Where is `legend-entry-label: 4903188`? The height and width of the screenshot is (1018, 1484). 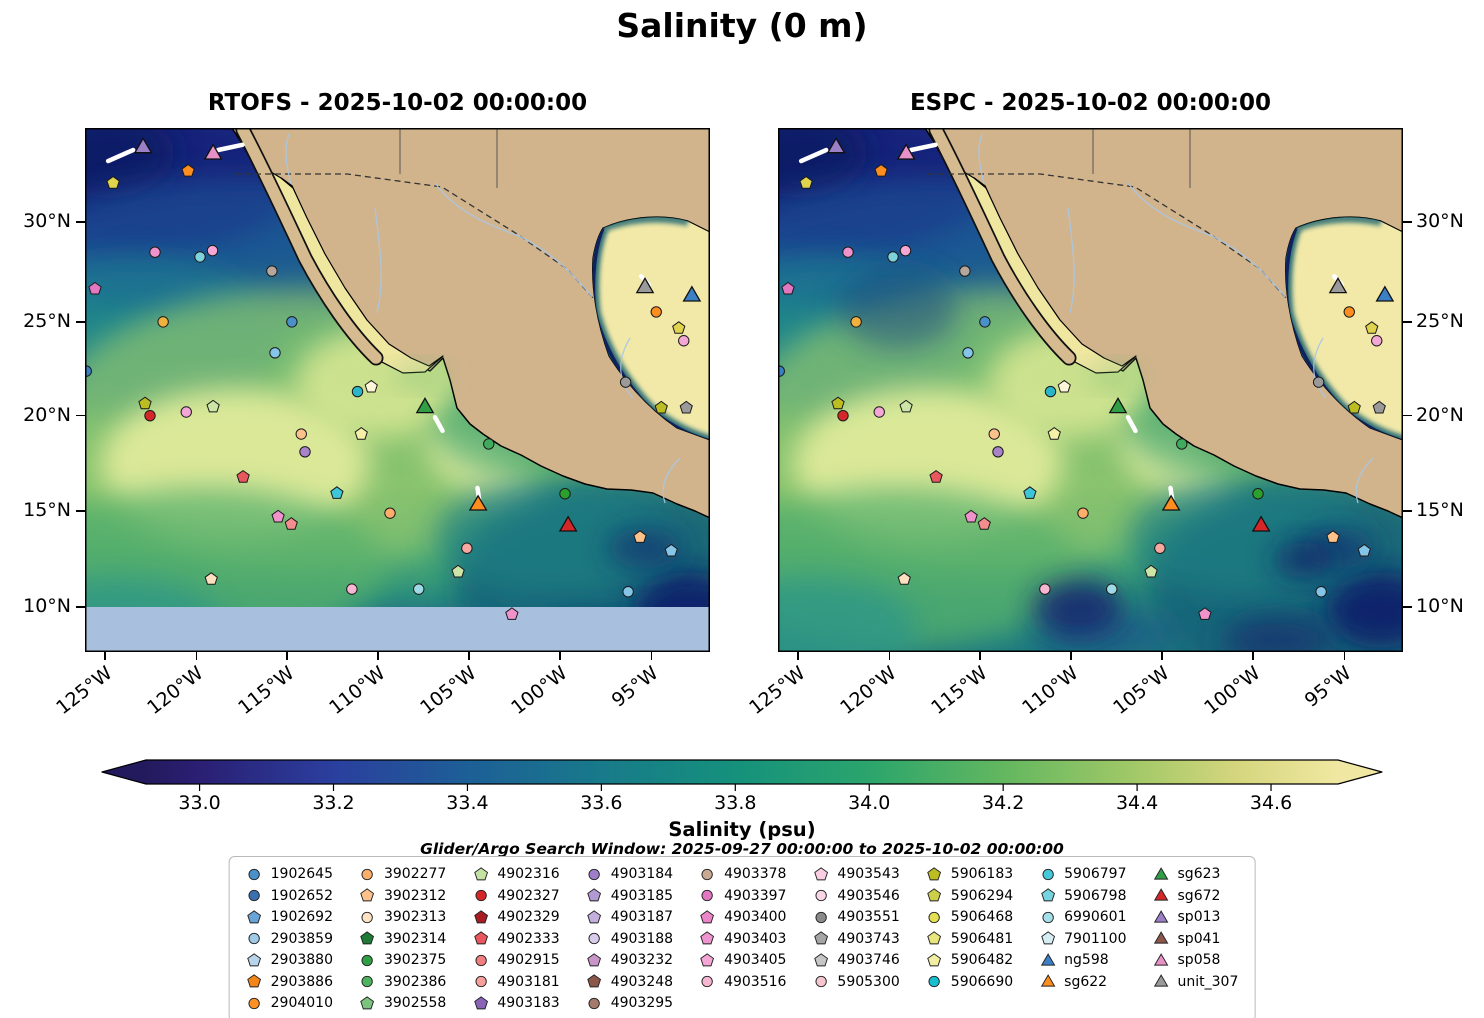
legend-entry-label: 4903188 is located at coordinates (642, 938).